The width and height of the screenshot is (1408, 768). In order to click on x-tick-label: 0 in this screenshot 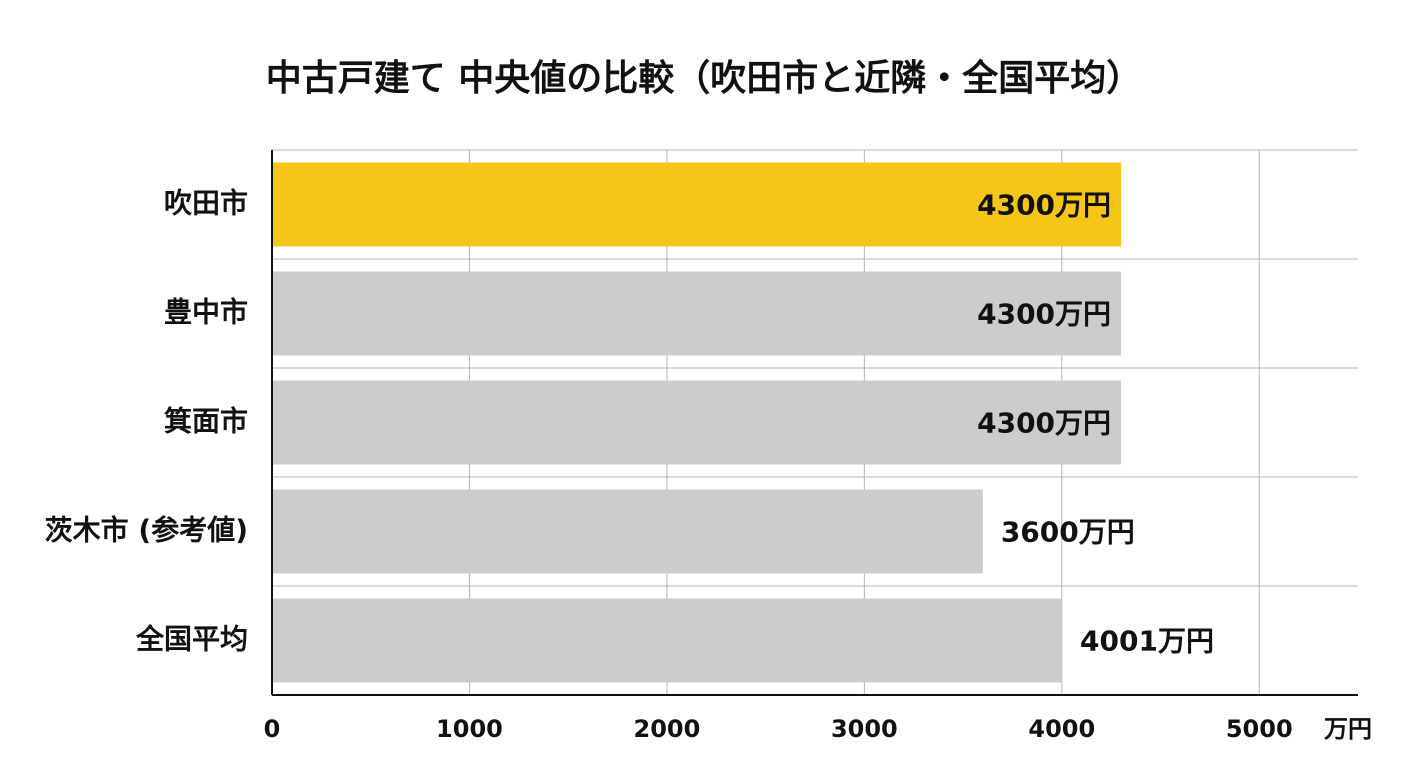, I will do `click(272, 729)`.